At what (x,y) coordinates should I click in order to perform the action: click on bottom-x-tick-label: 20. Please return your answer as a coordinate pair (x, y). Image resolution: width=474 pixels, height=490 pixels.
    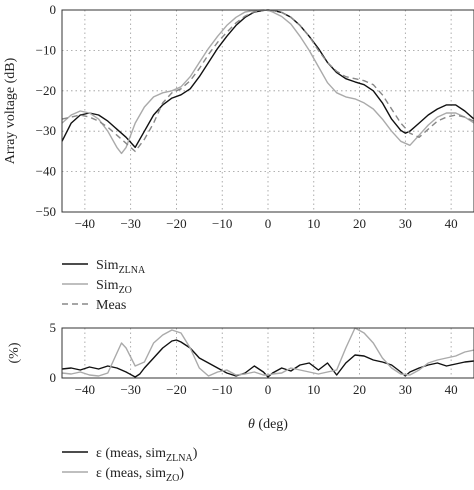
    Looking at the image, I should click on (359, 389).